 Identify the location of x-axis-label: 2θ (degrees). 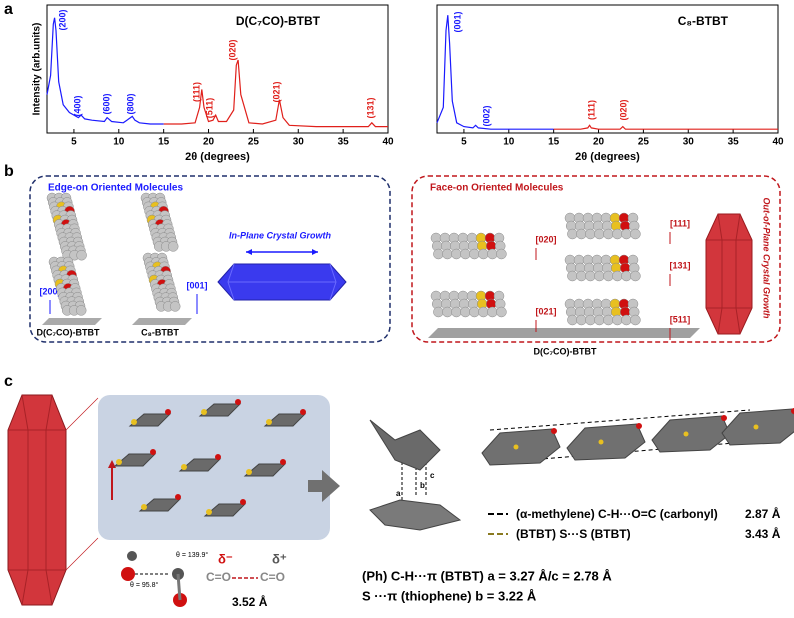
(607, 157).